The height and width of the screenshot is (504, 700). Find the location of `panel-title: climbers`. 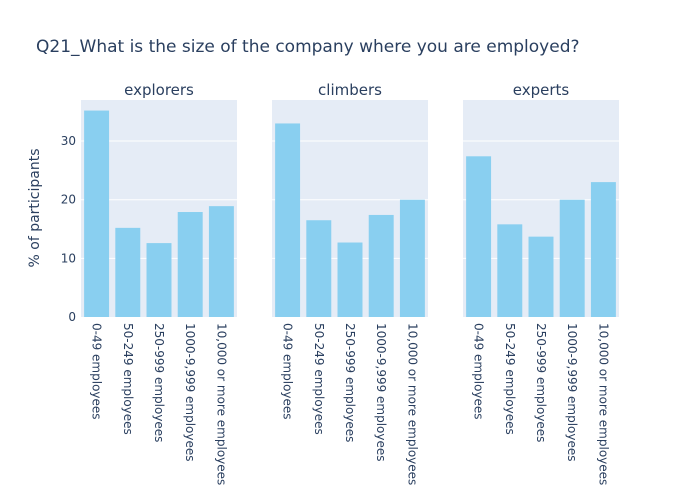

panel-title: climbers is located at coordinates (350, 90).